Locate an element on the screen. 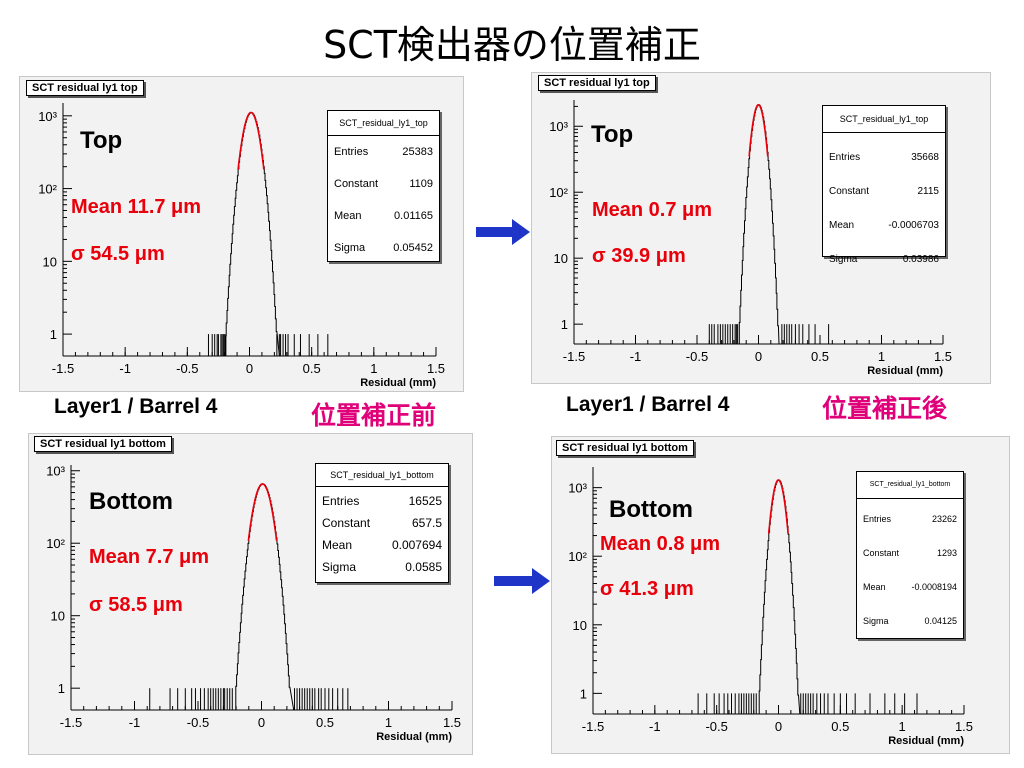  stats-row: Sigma 0.0585 is located at coordinates (382, 567).